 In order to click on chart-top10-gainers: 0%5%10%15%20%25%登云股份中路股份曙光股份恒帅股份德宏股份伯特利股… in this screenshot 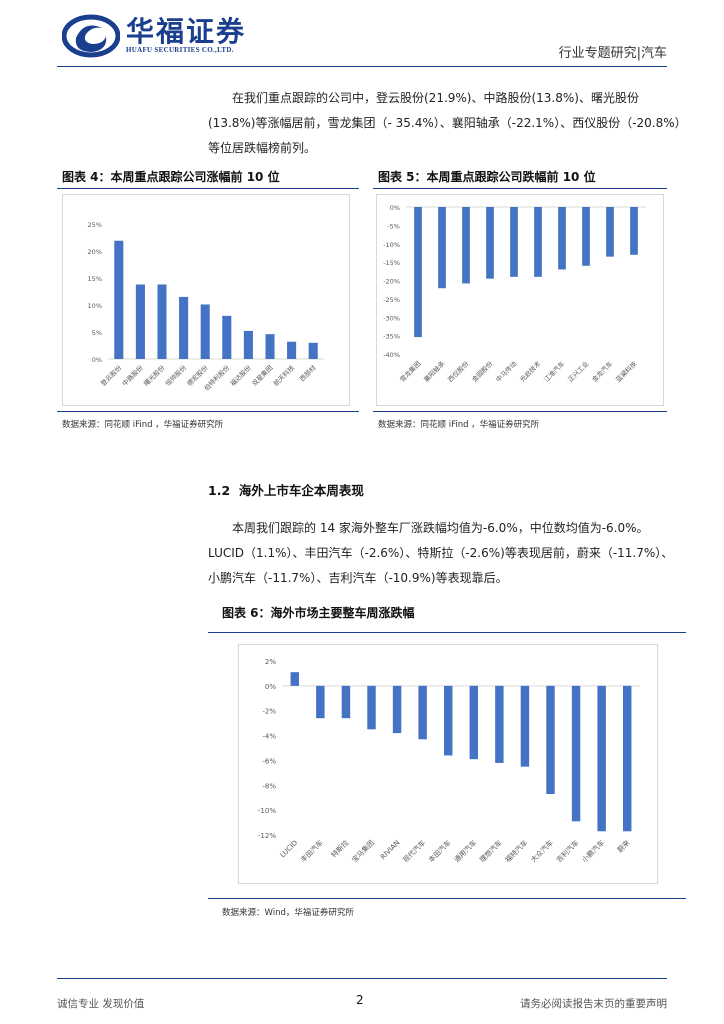, I will do `click(206, 300)`.